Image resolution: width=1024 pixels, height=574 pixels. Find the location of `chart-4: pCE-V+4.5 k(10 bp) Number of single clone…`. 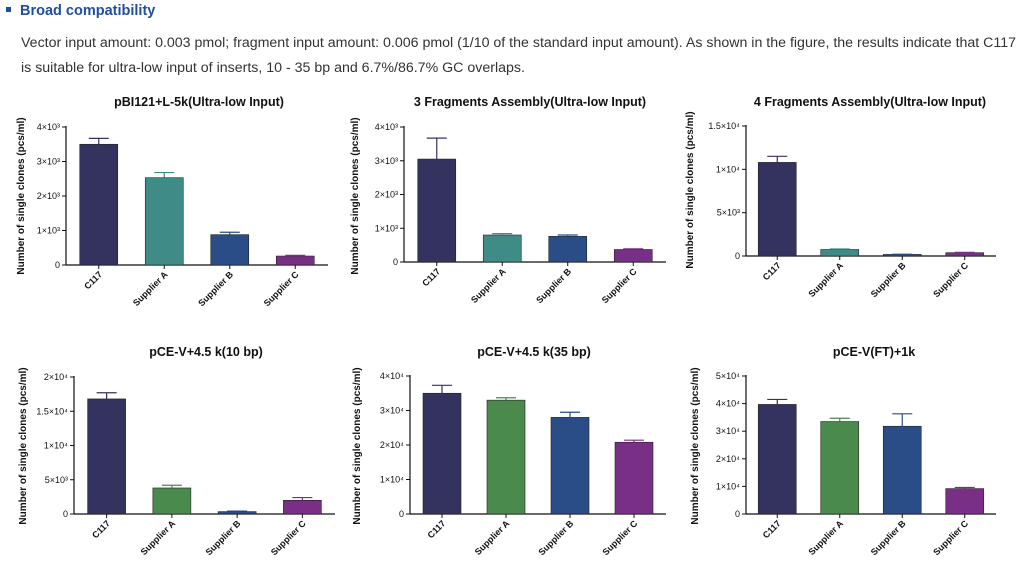

chart-4: pCE-V+4.5 k(10 bp) Number of single clone… is located at coordinates (176, 451).